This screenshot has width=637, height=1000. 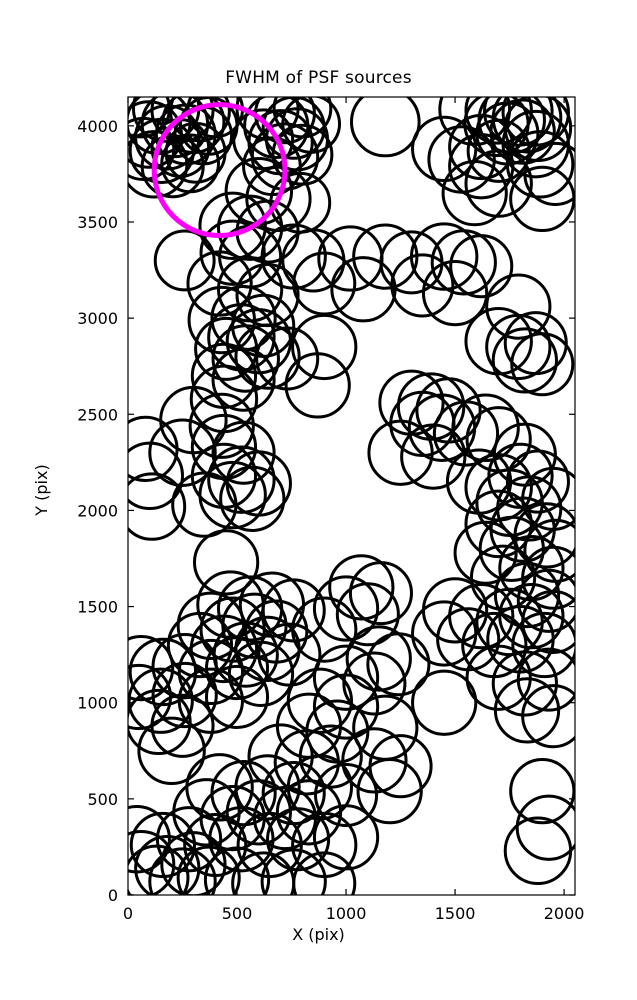 I want to click on x-tick-label: 1500, so click(x=455, y=913).